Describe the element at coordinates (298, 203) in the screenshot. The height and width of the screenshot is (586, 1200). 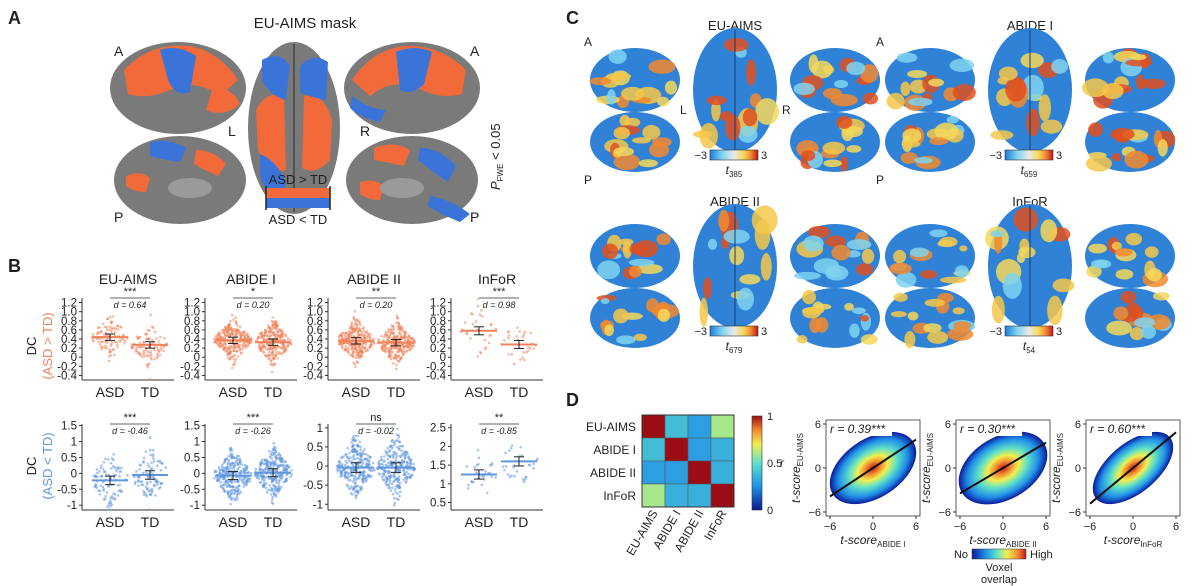
I see `legend-swatch-down` at that location.